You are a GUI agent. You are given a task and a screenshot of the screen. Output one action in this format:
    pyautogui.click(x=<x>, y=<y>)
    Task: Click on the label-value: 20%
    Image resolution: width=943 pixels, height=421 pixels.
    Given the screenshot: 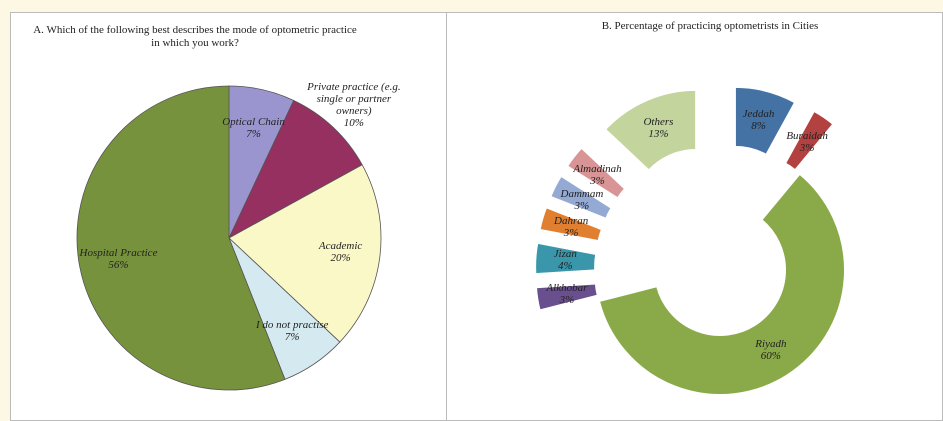 What is the action you would take?
    pyautogui.click(x=340, y=258)
    